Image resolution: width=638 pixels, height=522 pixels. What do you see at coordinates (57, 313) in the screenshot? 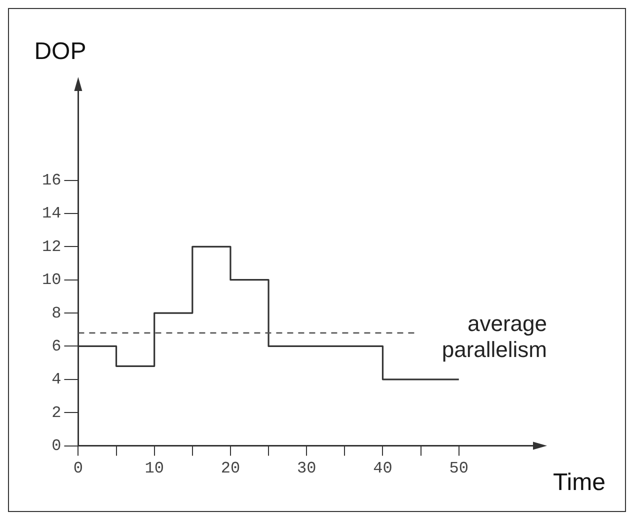
I see `y-tick-label: 8` at bounding box center [57, 313].